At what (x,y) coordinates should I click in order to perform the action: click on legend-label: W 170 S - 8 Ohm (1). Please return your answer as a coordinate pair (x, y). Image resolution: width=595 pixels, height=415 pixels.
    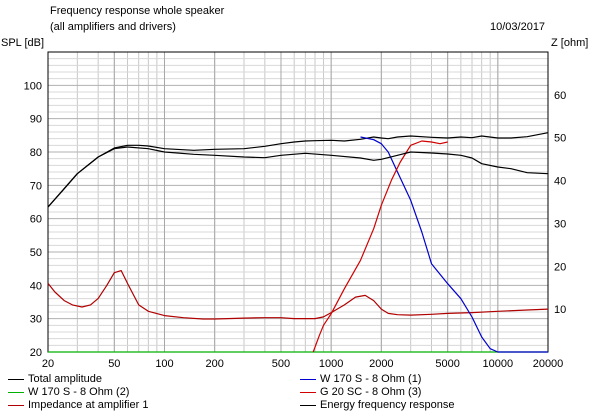
    Looking at the image, I should click on (371, 379).